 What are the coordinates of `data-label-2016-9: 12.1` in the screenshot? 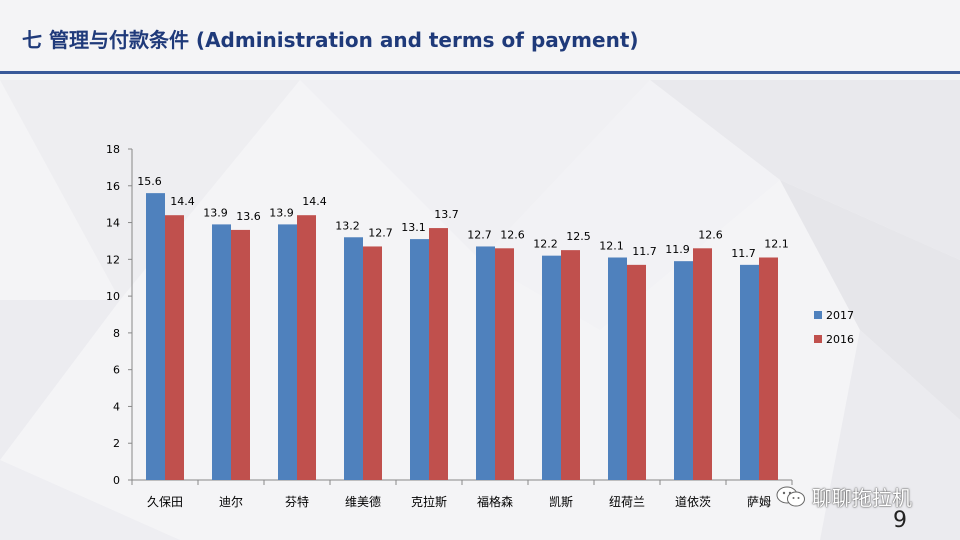 It's located at (776, 243).